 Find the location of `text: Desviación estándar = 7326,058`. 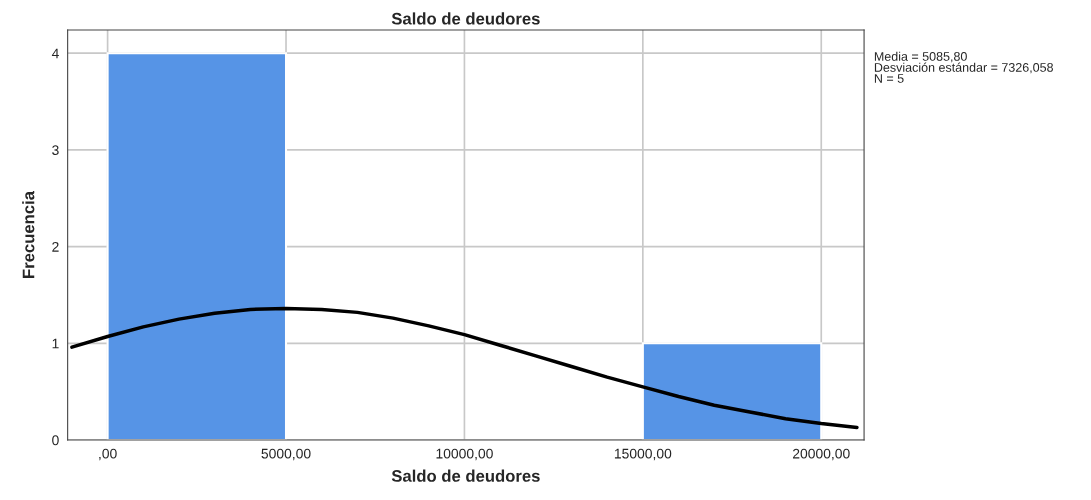

text: Desviación estándar = 7326,058 is located at coordinates (963, 68).